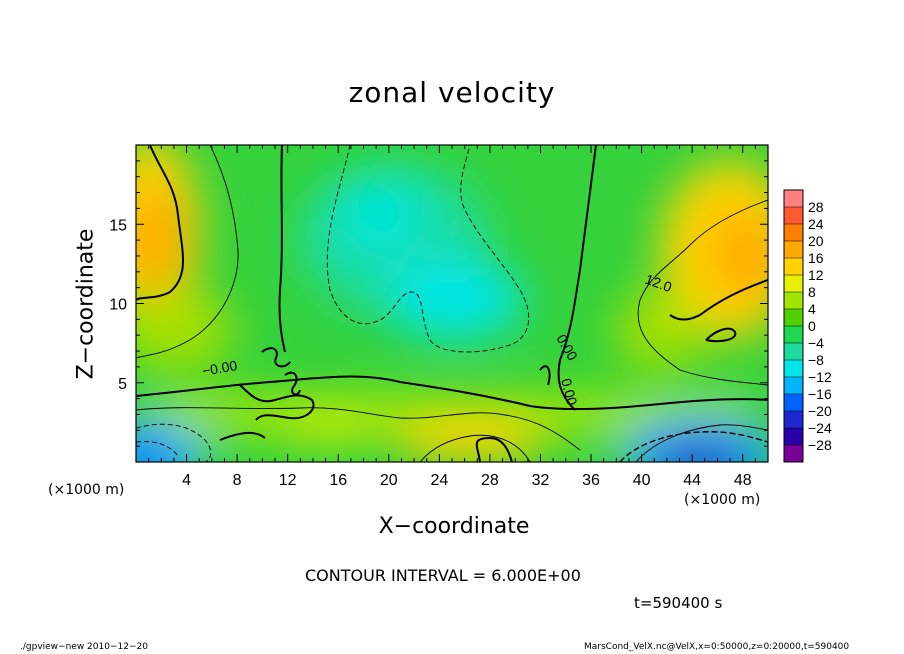 This screenshot has height=654, width=904. What do you see at coordinates (389, 480) in the screenshot?
I see `x-tick-label: 20` at bounding box center [389, 480].